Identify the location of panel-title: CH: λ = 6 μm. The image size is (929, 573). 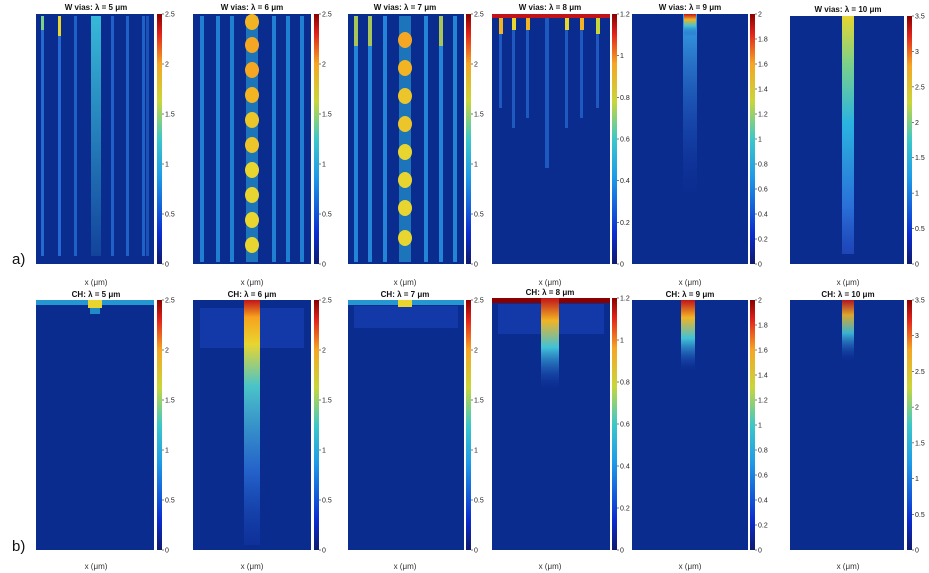
(252, 294).